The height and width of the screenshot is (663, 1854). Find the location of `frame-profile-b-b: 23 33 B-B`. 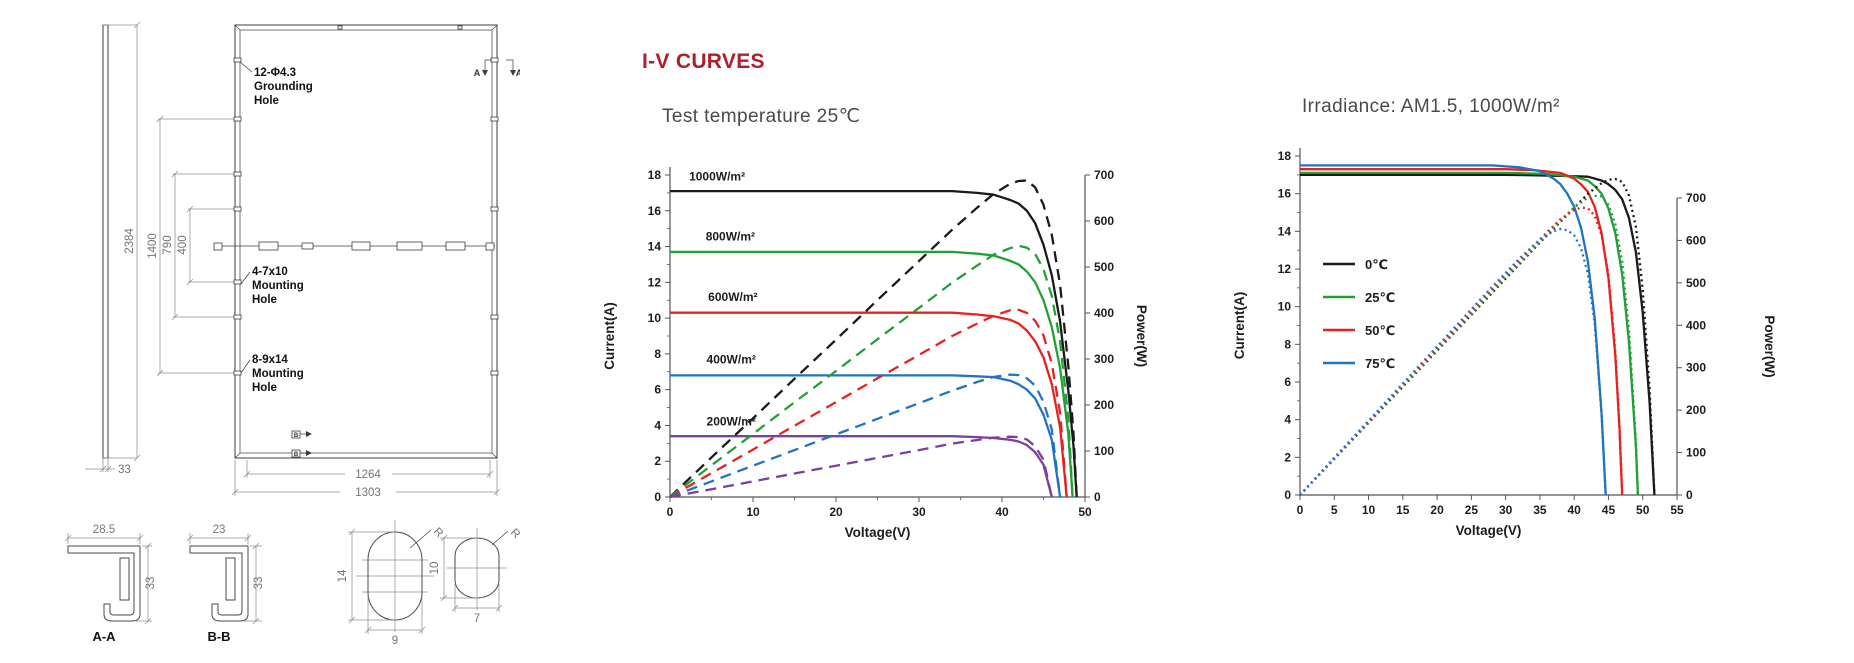

frame-profile-b-b: 23 33 B-B is located at coordinates (225, 584).